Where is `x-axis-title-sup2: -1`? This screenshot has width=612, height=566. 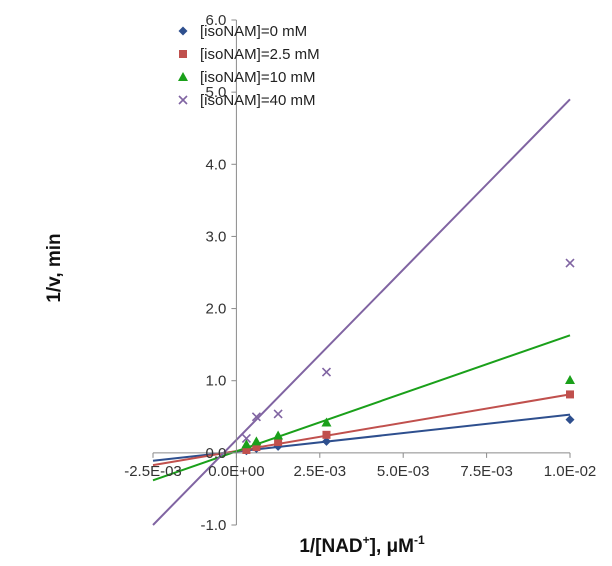
x-axis-title-sup2: -1 is located at coordinates (419, 540).